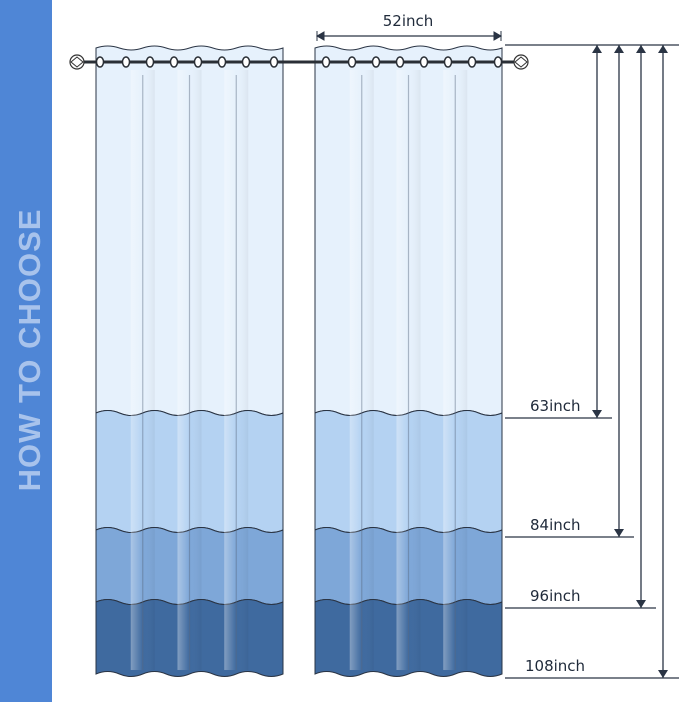 The image size is (679, 702). I want to click on rod-finial-left-icon, so click(77, 62).